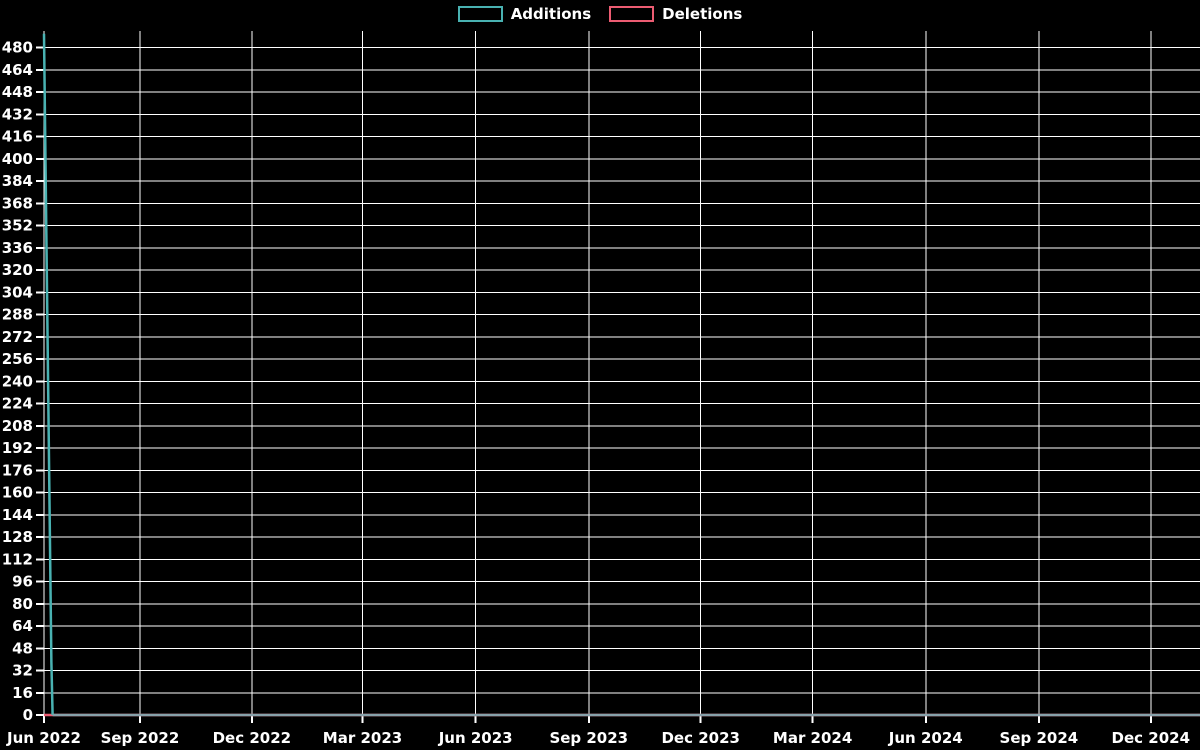  Describe the element at coordinates (362, 738) in the screenshot. I see `x-tick-label: Mar 2023` at that location.